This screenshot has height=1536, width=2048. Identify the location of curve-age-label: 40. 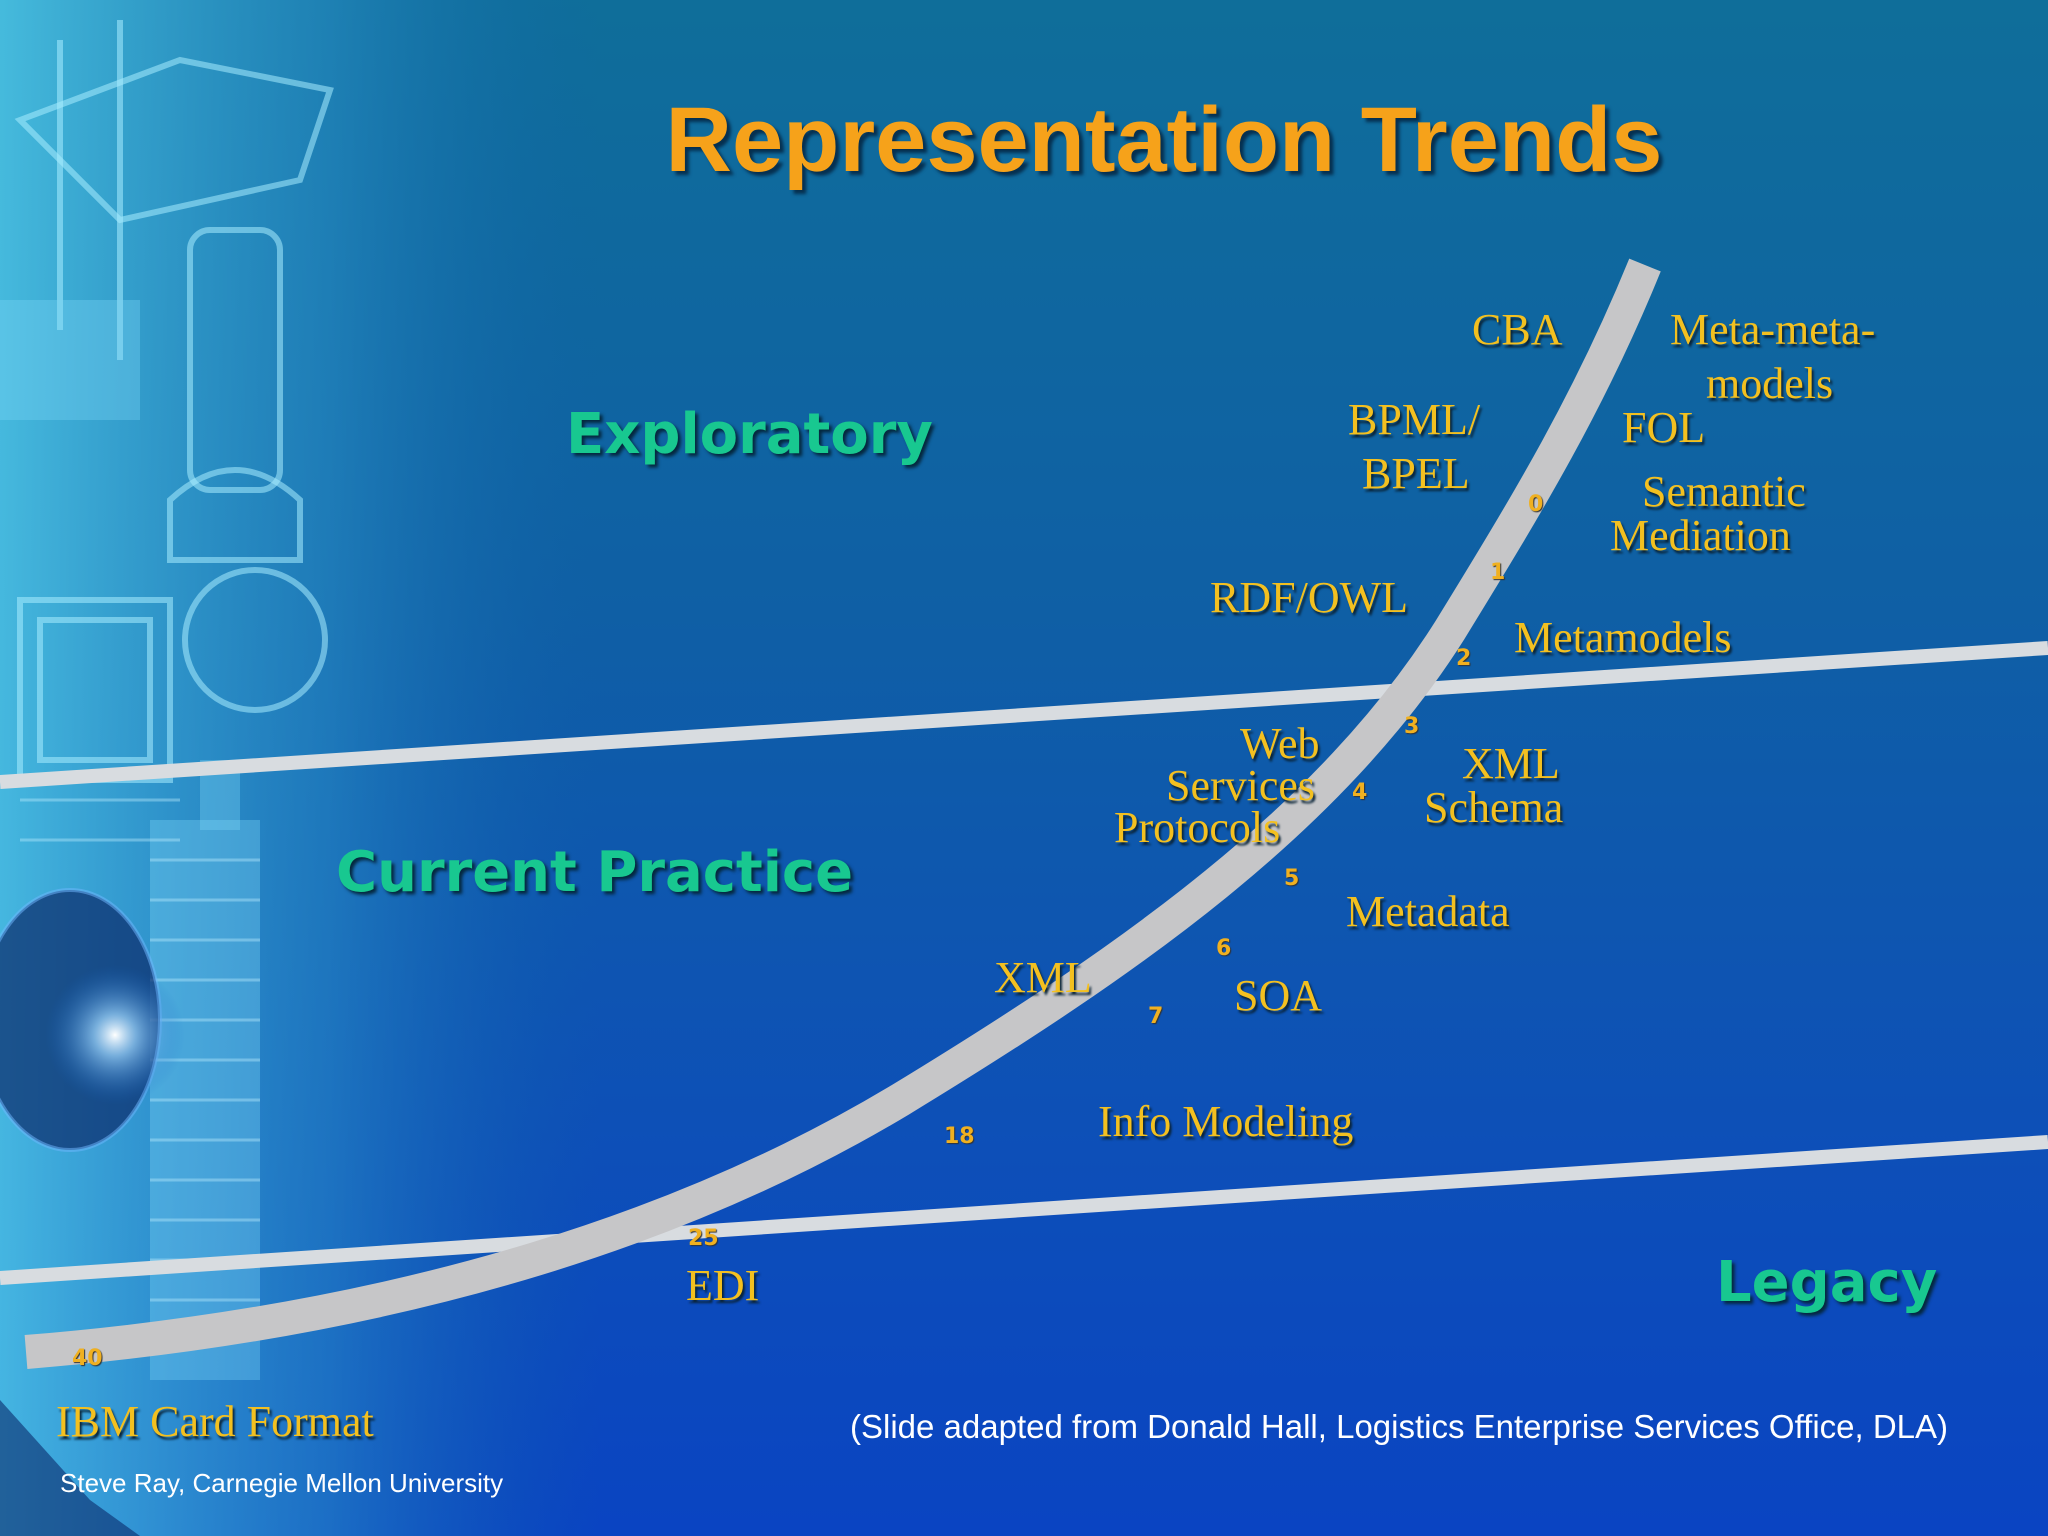
(87, 1358).